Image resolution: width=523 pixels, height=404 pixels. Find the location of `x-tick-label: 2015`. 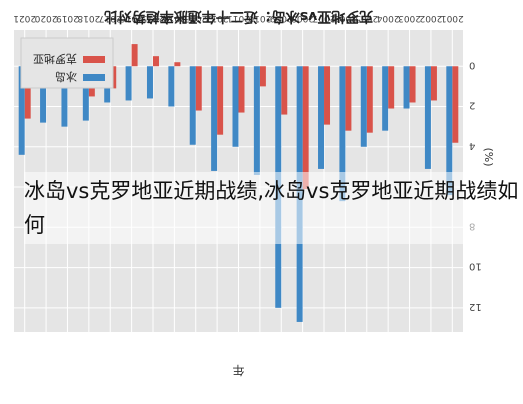

x-tick-label: 2015 is located at coordinates (153, 18).